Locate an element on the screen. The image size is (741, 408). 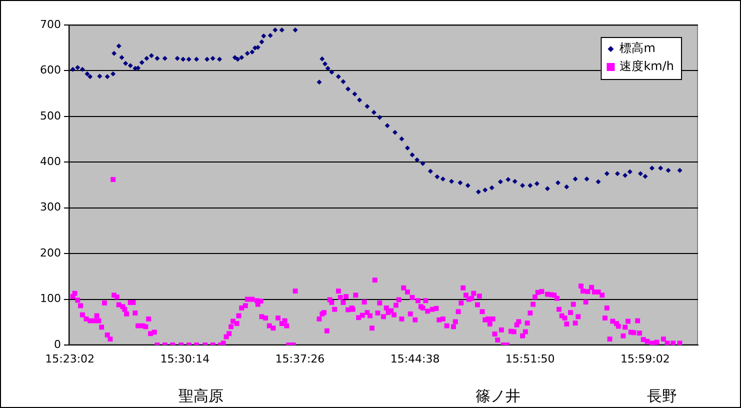
text: 篠ノ井 is located at coordinates (498, 395).